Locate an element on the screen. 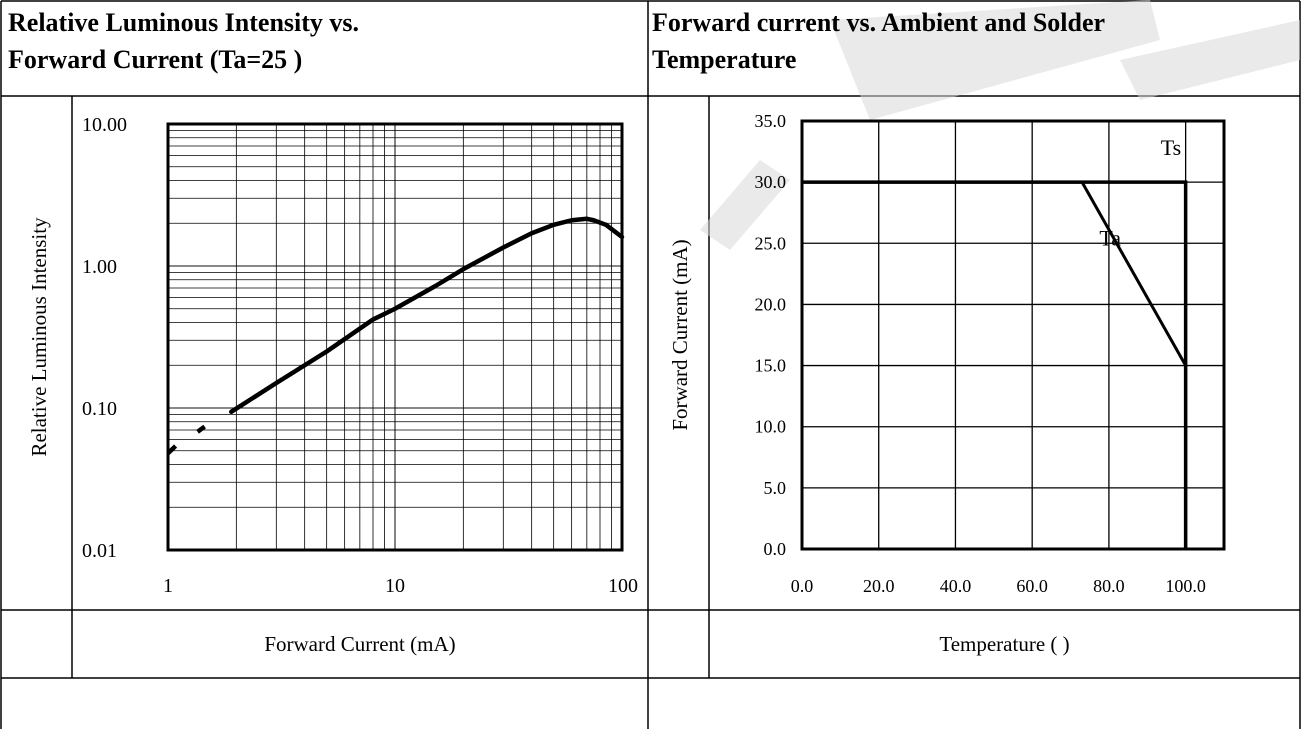  right-y-tick-label: 10.0 is located at coordinates (771, 427).